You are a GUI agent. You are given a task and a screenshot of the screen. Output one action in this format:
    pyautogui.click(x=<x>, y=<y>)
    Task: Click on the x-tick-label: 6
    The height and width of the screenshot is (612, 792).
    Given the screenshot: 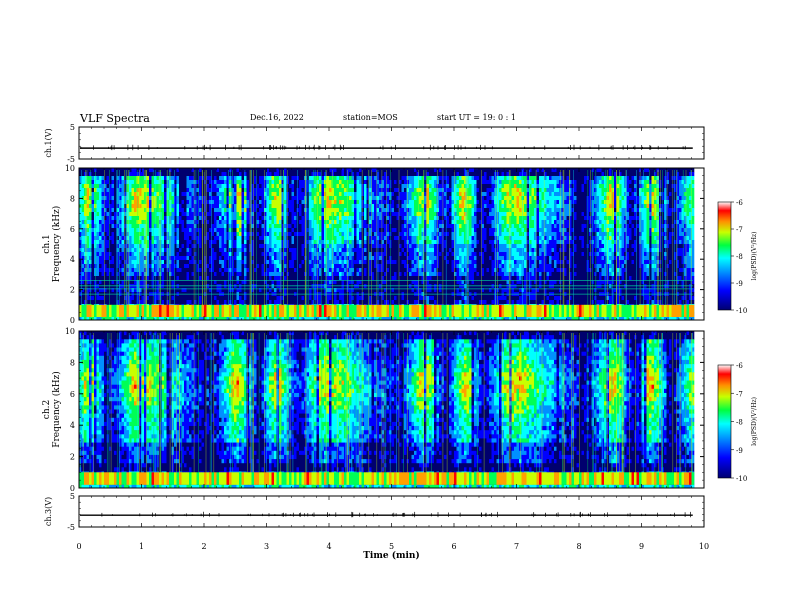 What is the action you would take?
    pyautogui.click(x=453, y=546)
    